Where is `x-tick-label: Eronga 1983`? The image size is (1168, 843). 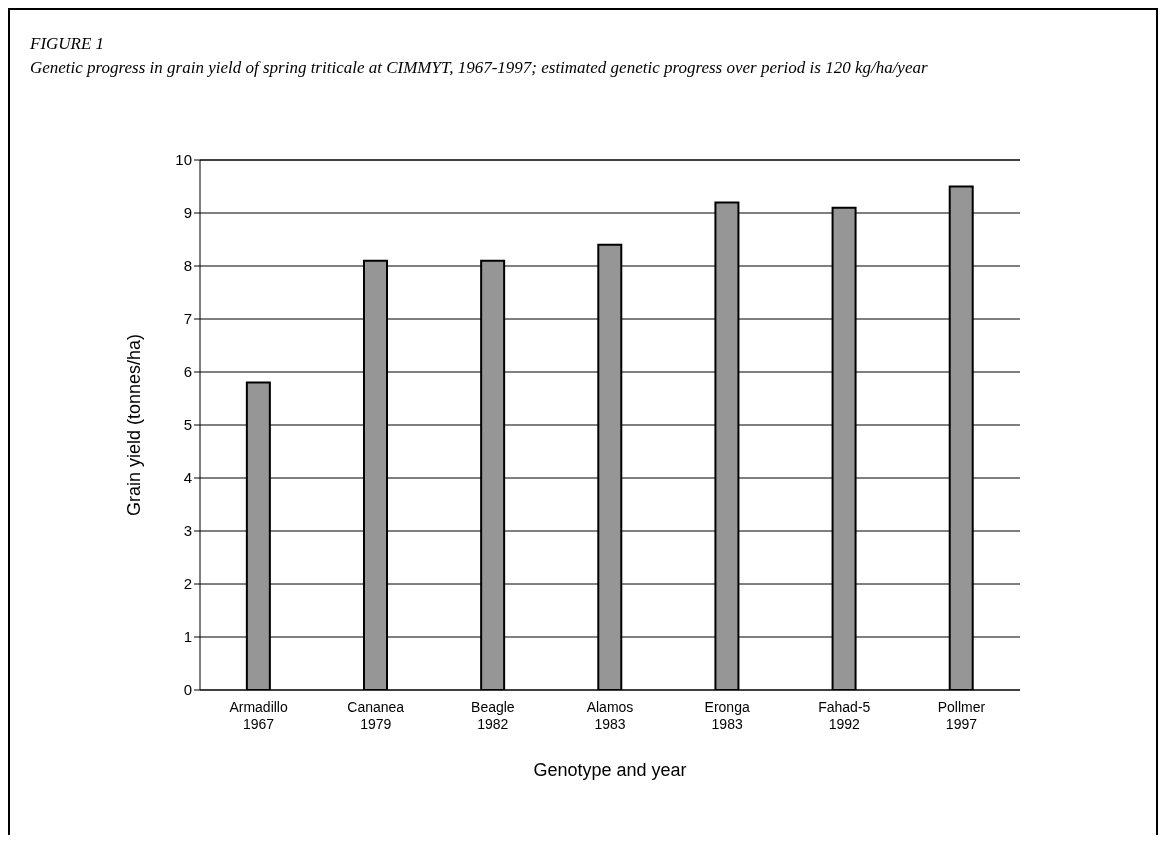 x-tick-label: Eronga 1983 is located at coordinates (727, 715).